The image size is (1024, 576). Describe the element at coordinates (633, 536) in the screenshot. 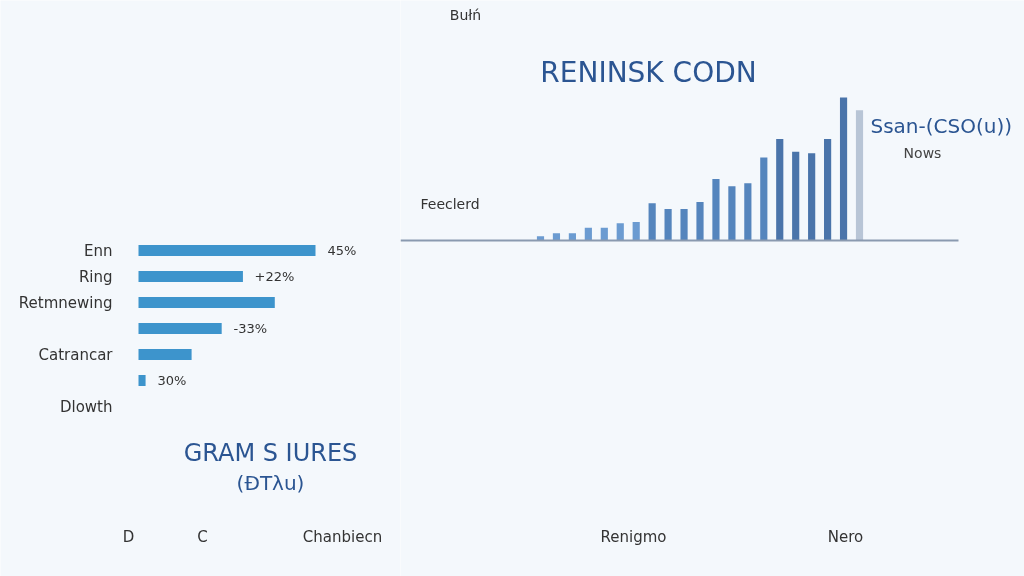

I see `text: Renigmo` at that location.